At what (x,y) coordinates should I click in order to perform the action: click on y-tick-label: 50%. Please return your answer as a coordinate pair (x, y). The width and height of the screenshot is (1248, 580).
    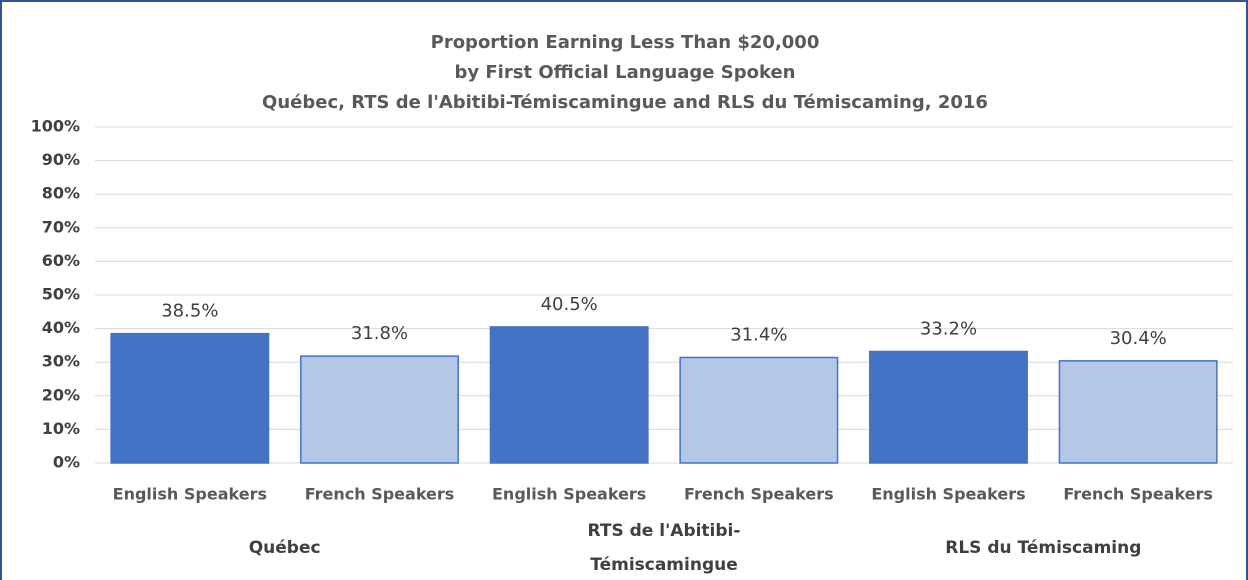
    Looking at the image, I should click on (61, 294).